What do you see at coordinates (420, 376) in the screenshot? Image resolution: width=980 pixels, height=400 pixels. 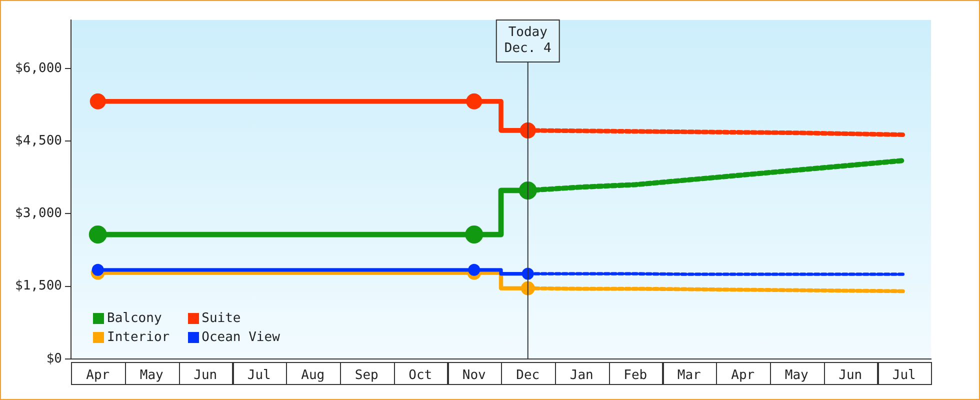 I see `x-tick-label: Oct` at bounding box center [420, 376].